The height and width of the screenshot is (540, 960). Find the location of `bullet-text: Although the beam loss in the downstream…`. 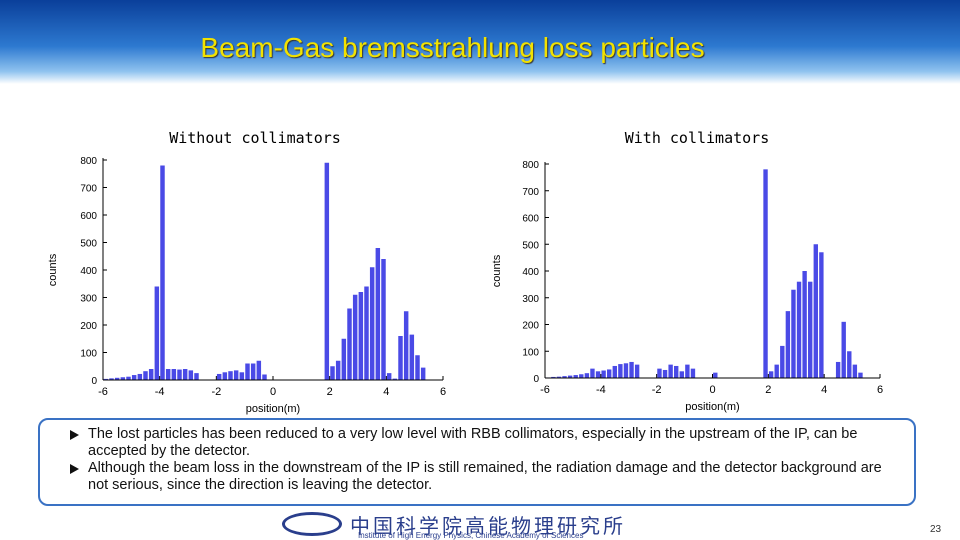

bullet-text: Although the beam loss in the downstream… is located at coordinates (485, 476).